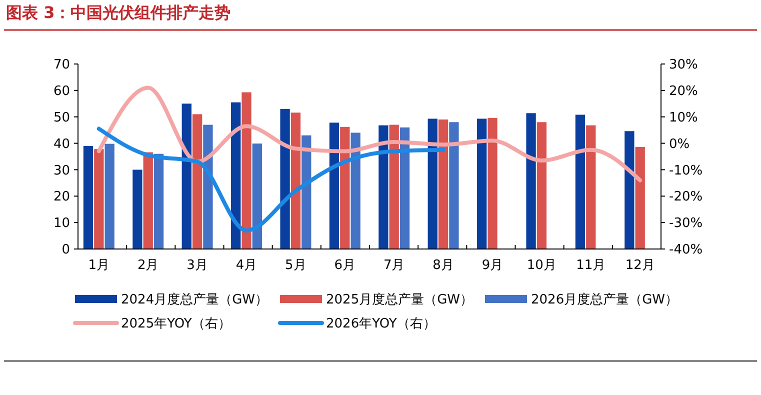  I want to click on x-tick-label: 6月, so click(345, 265).